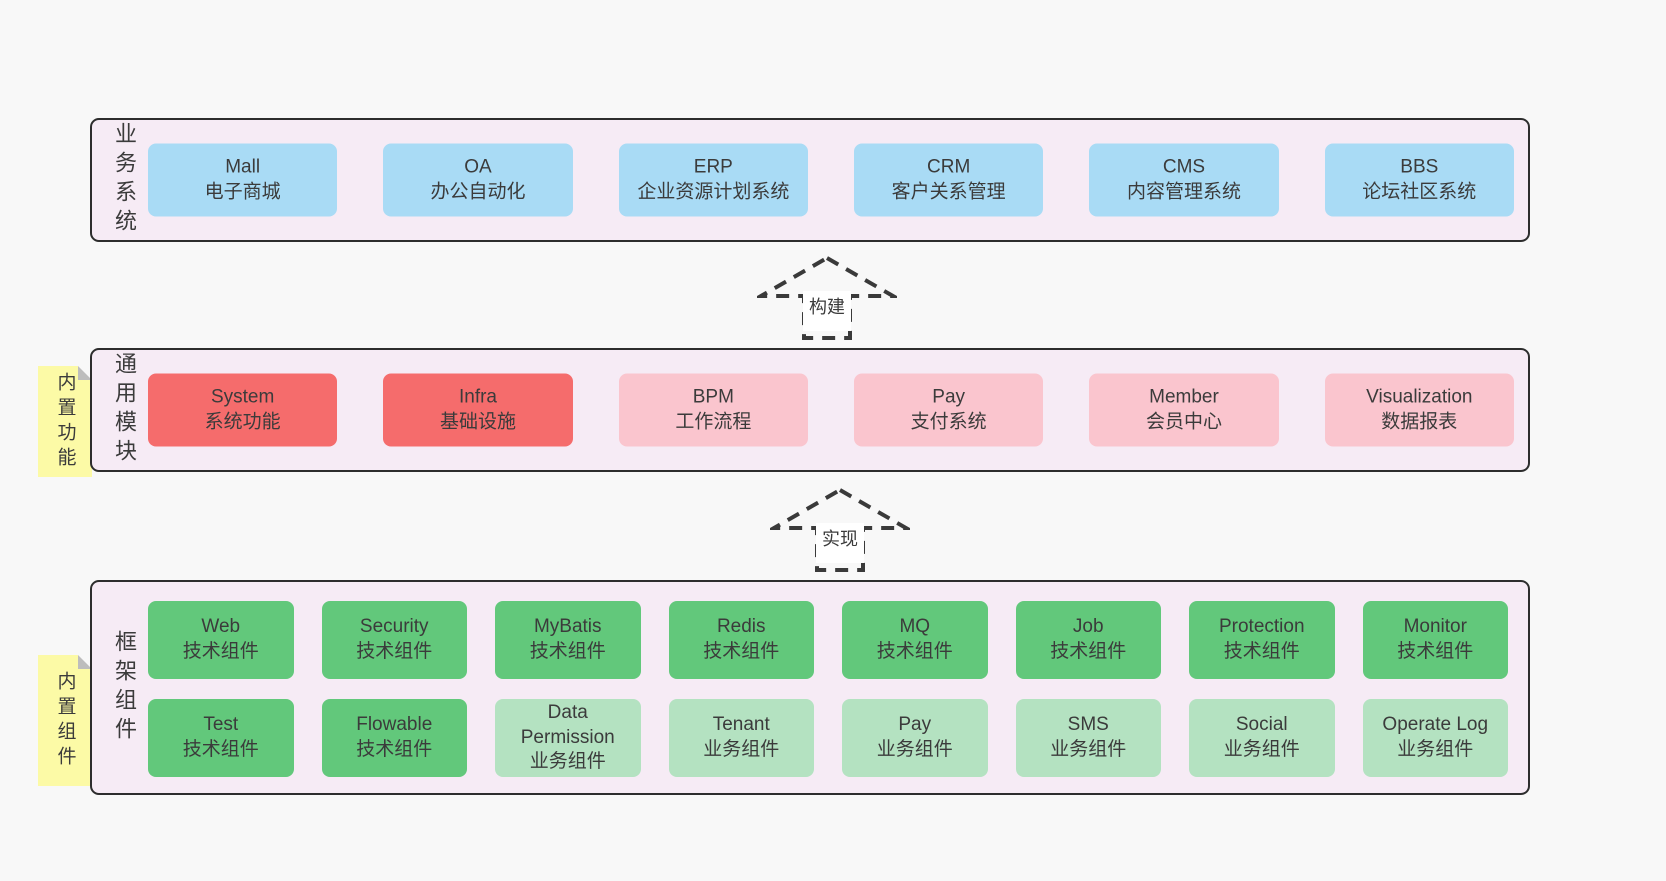  Describe the element at coordinates (394, 725) in the screenshot. I see `box-title: Flowable` at that location.